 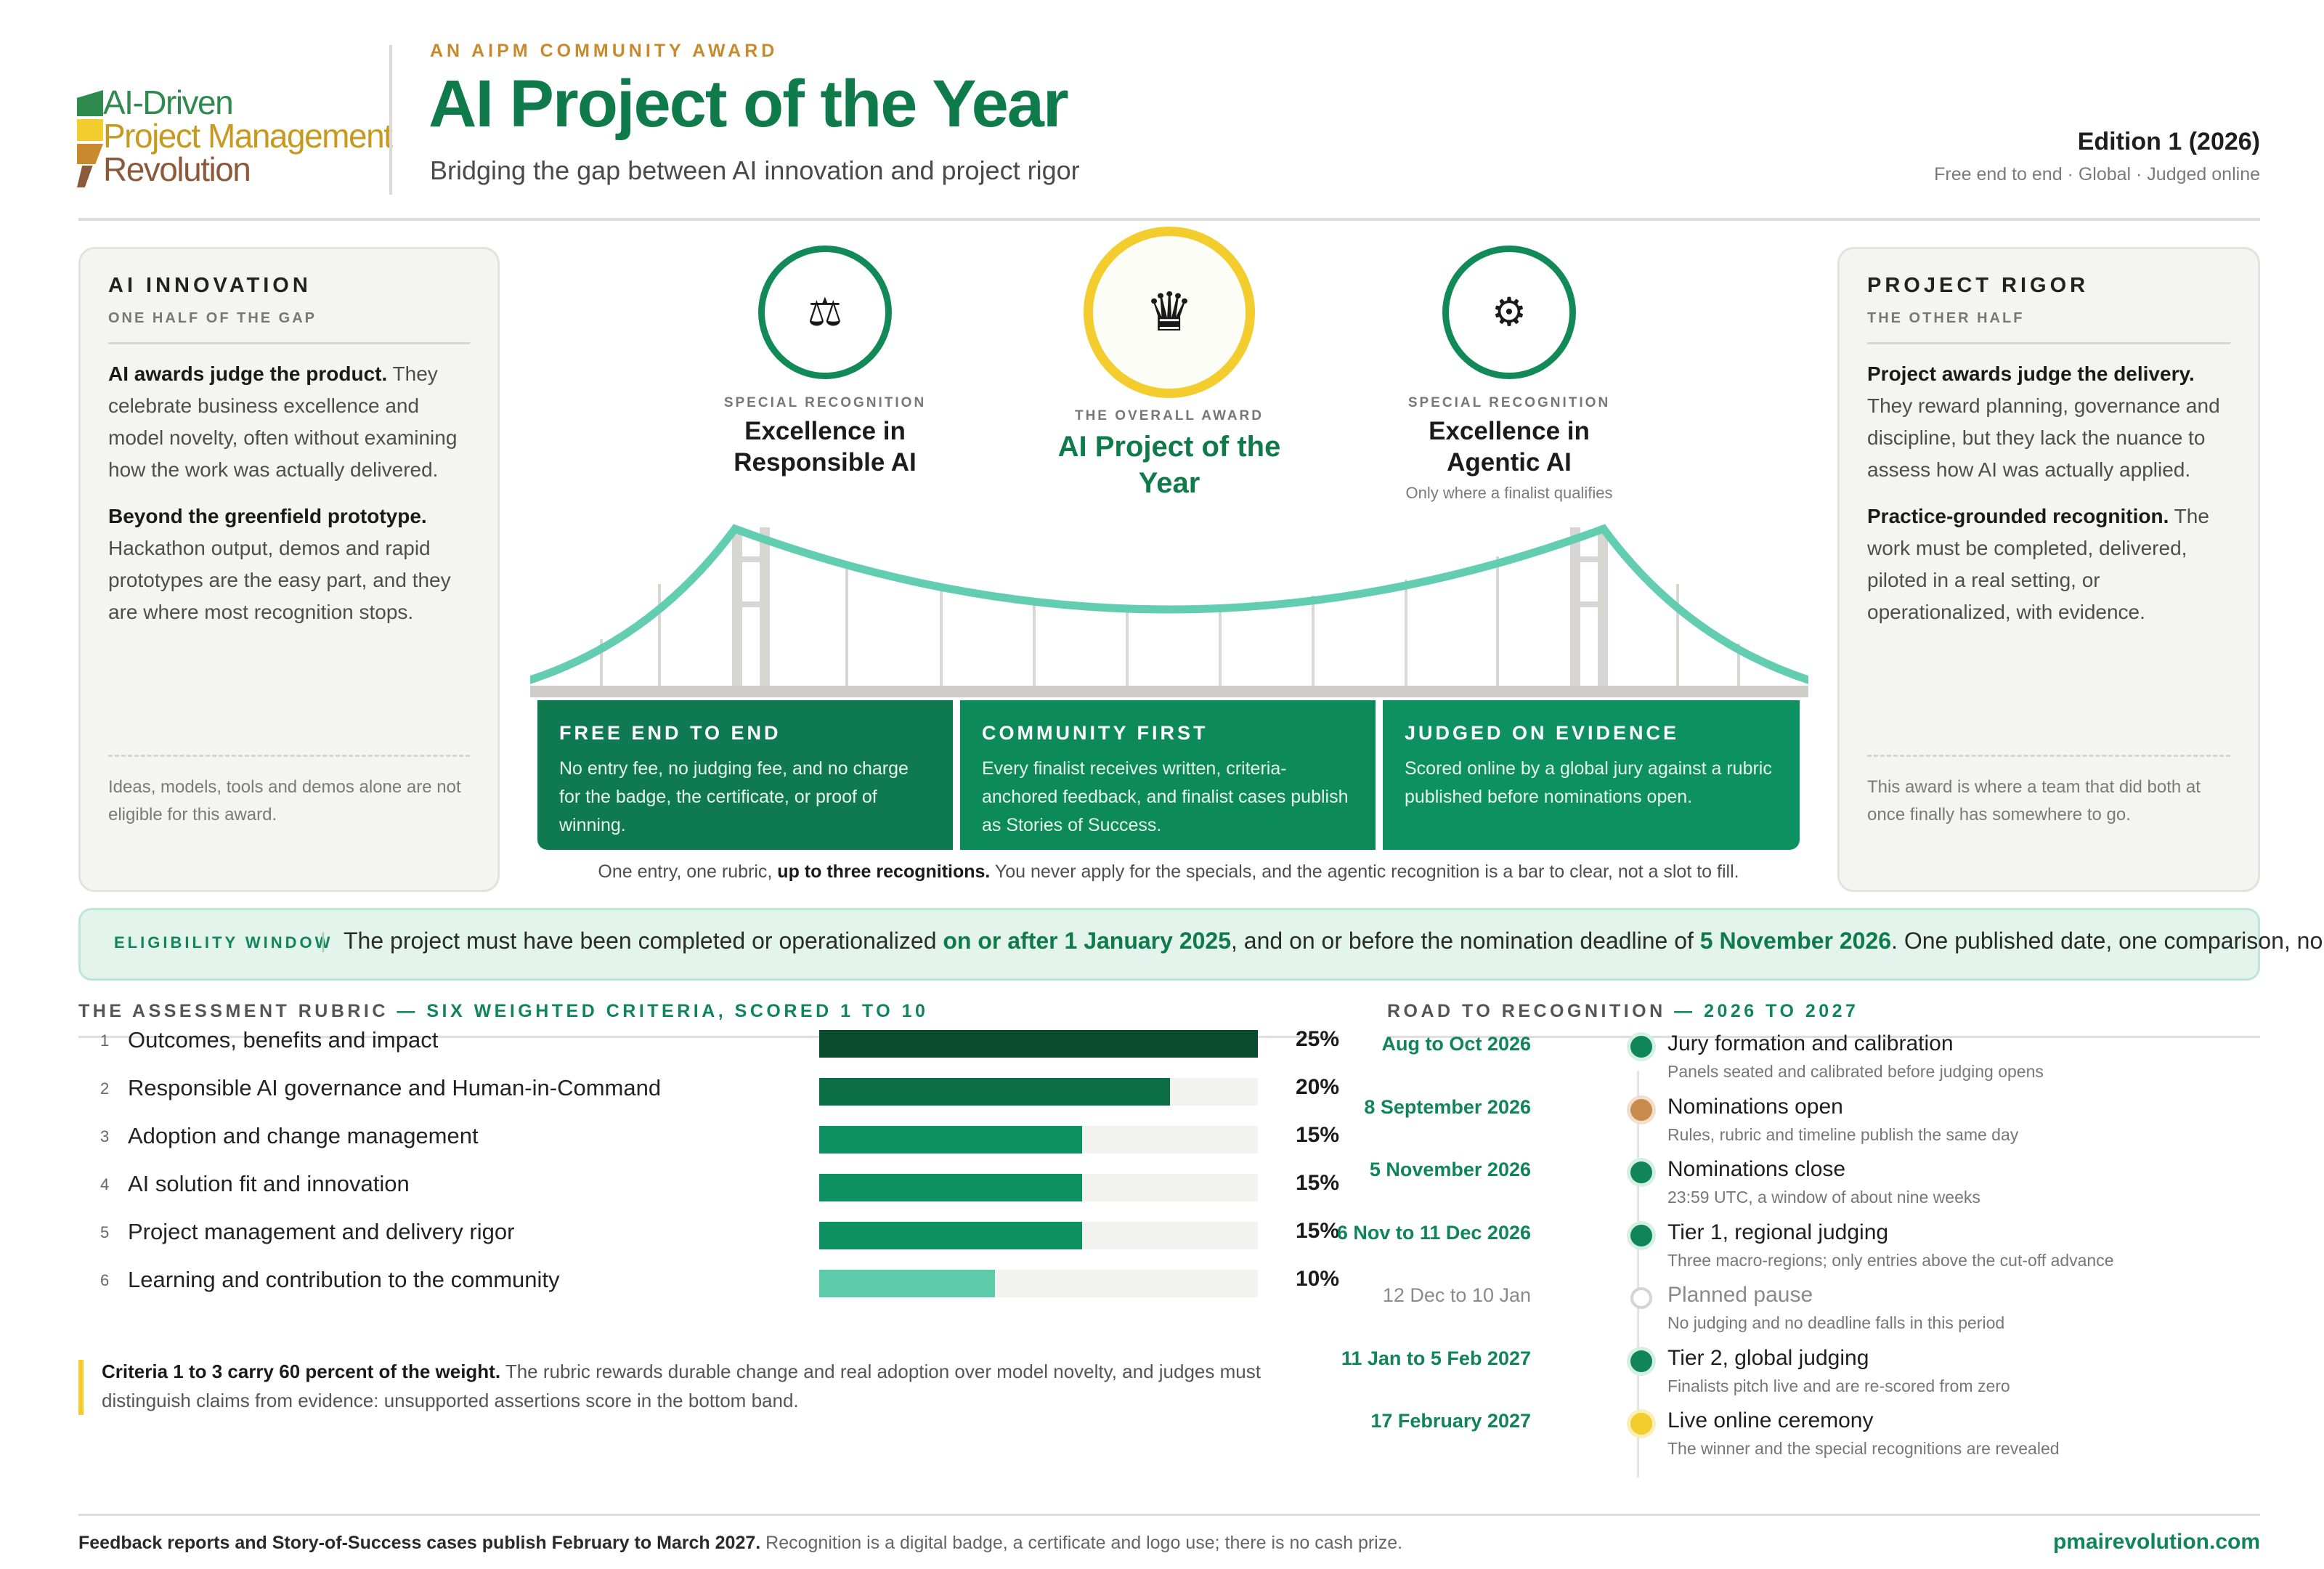 What do you see at coordinates (708, 1037) in the screenshot?
I see `rubric-rule` at bounding box center [708, 1037].